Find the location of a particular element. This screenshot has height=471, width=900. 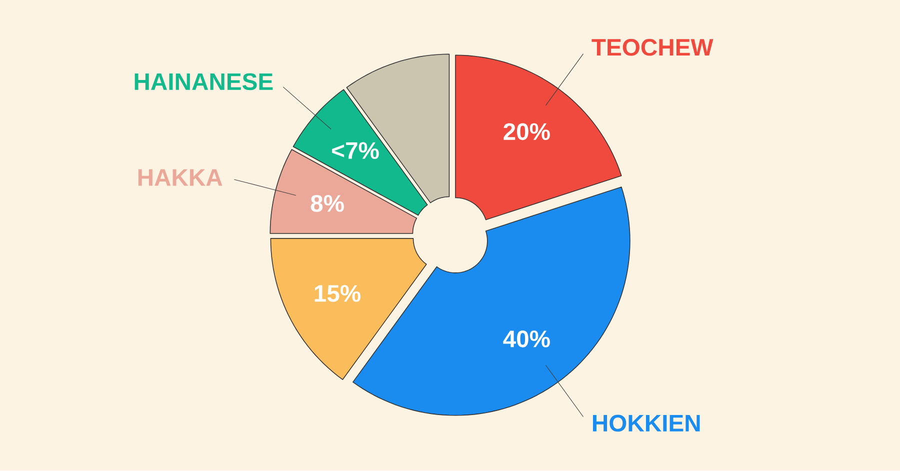

data-label: <7% is located at coordinates (355, 151).